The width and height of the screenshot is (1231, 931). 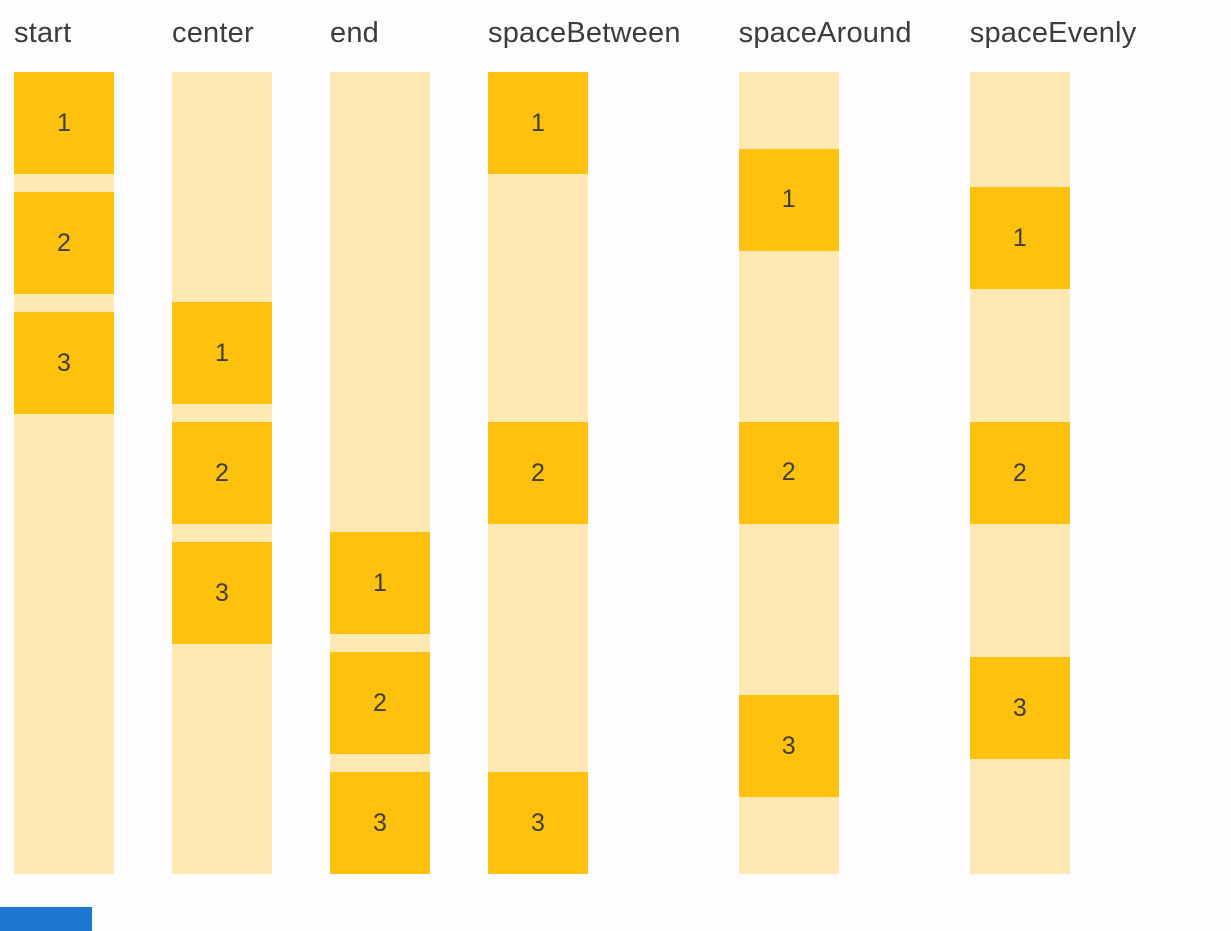 I want to click on column-group-end: end 1 2 3, so click(x=380, y=445).